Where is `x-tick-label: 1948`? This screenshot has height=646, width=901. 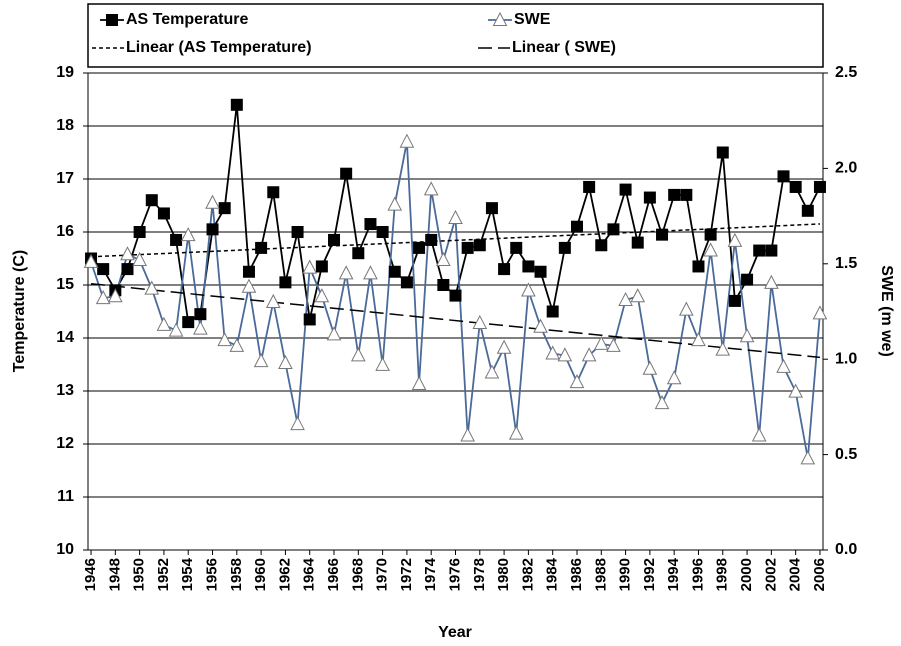
x-tick-label: 1948 is located at coordinates (114, 574).